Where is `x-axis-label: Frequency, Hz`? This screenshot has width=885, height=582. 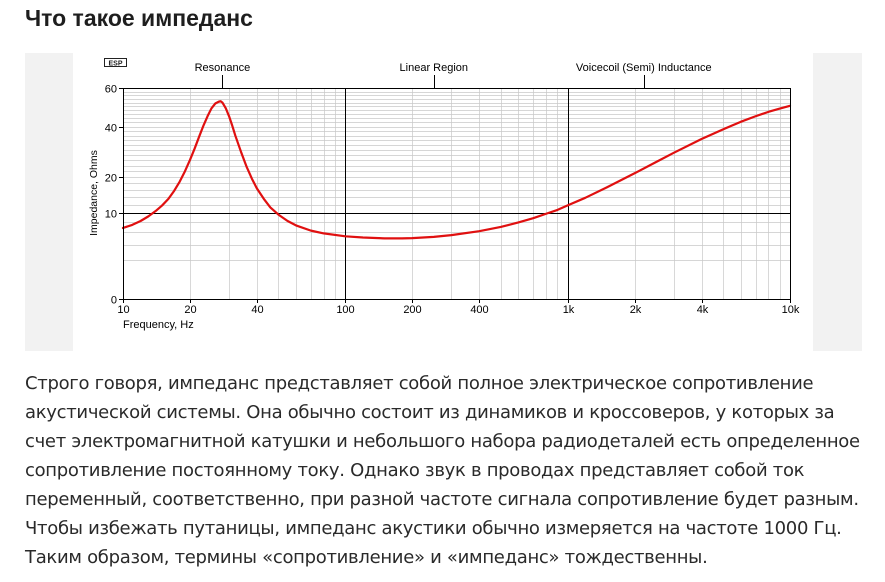 x-axis-label: Frequency, Hz is located at coordinates (158, 325).